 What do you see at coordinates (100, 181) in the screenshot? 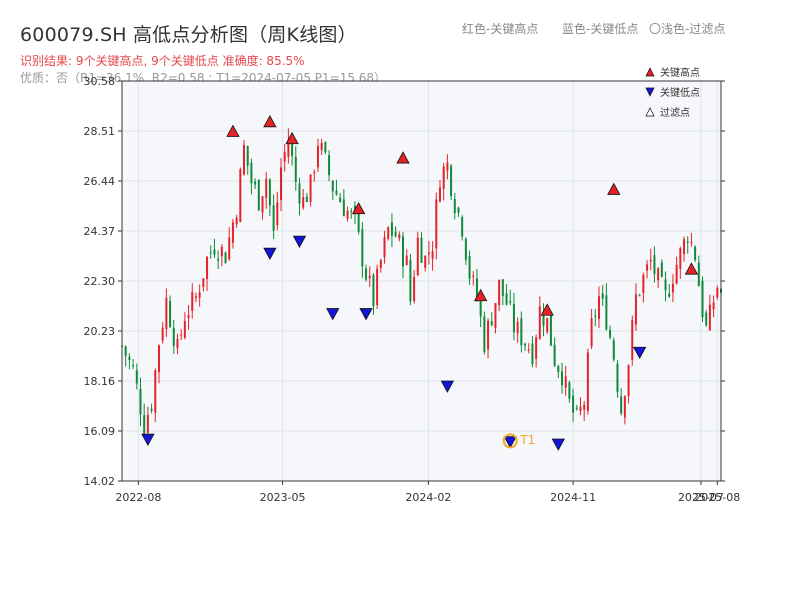
I see `y-tick-label: 26.44` at bounding box center [100, 181].